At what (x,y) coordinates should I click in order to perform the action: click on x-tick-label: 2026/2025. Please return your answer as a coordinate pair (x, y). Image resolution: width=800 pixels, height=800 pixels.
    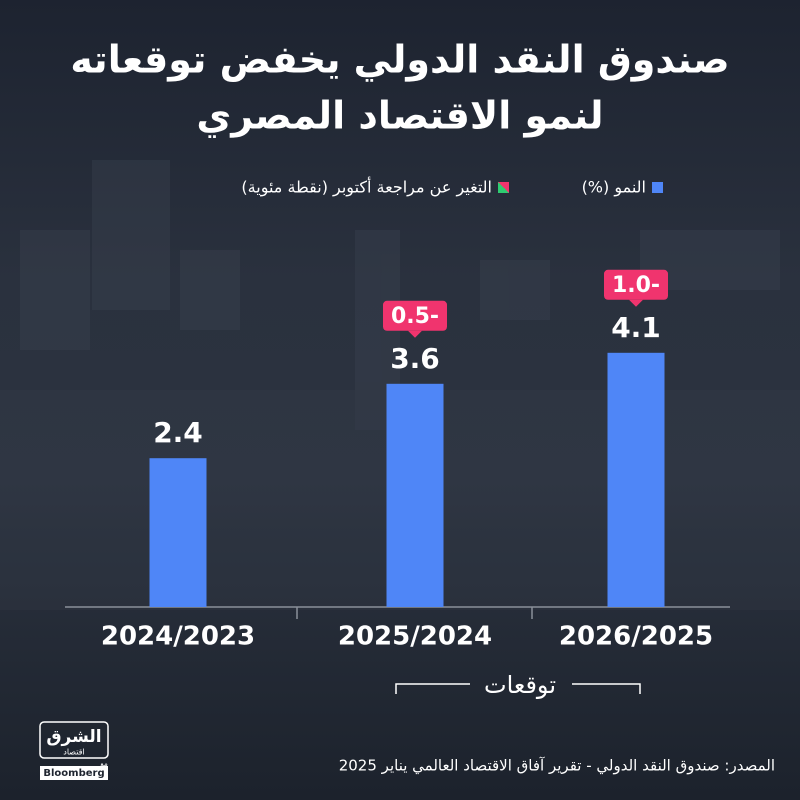
    Looking at the image, I should click on (636, 637).